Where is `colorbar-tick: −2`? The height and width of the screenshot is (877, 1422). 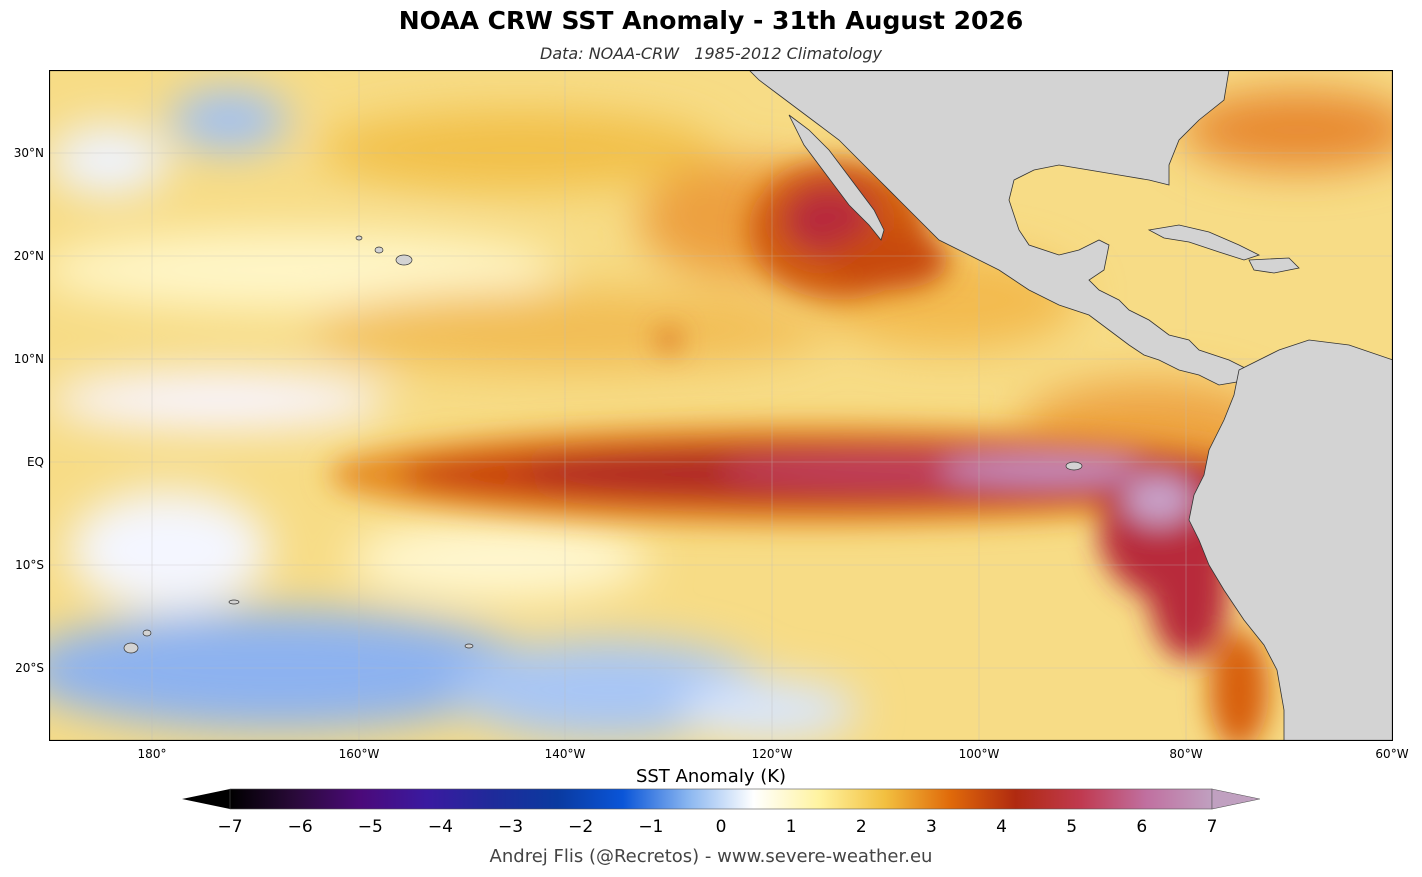 colorbar-tick: −2 is located at coordinates (581, 827).